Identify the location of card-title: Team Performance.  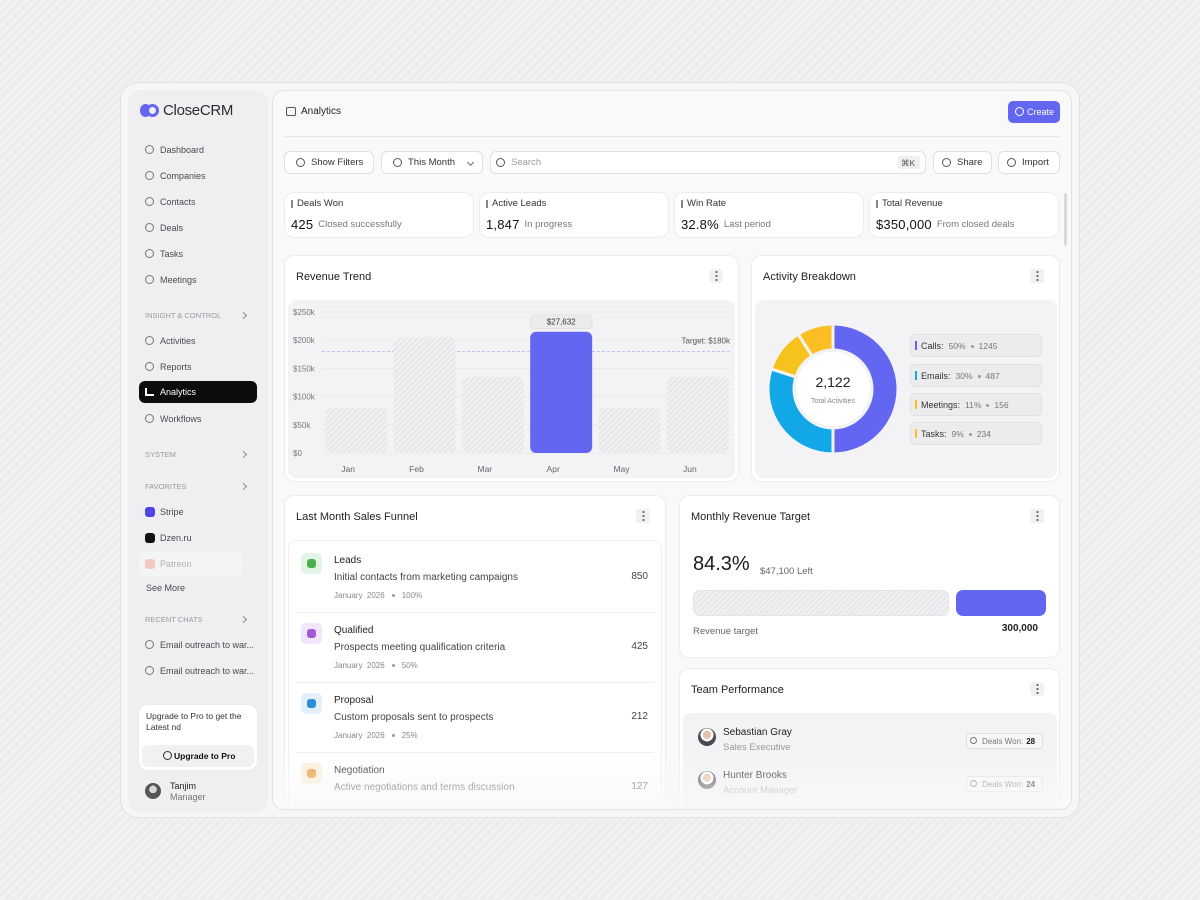
(737, 690).